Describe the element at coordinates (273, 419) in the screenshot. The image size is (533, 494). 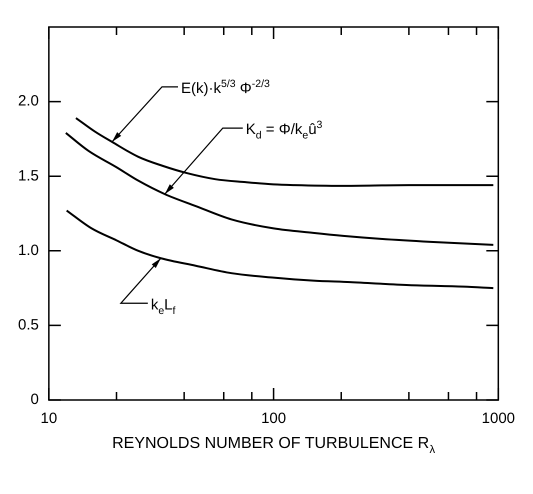
I see `x-tick-label: 100` at that location.